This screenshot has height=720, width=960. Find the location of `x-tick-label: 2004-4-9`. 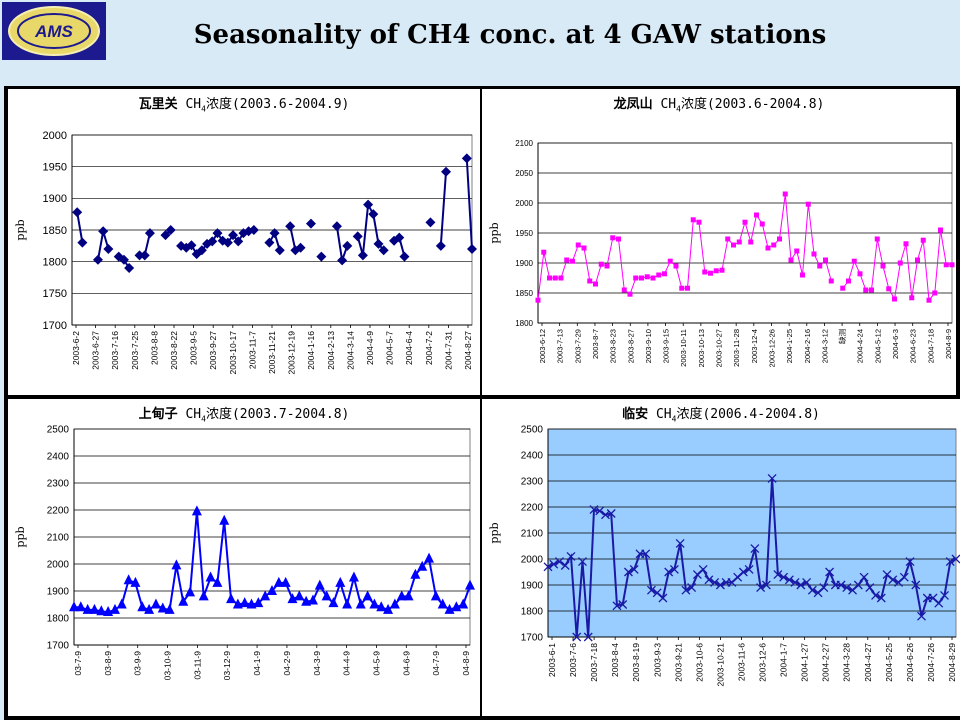

x-tick-label: 2004-4-9 is located at coordinates (370, 348).